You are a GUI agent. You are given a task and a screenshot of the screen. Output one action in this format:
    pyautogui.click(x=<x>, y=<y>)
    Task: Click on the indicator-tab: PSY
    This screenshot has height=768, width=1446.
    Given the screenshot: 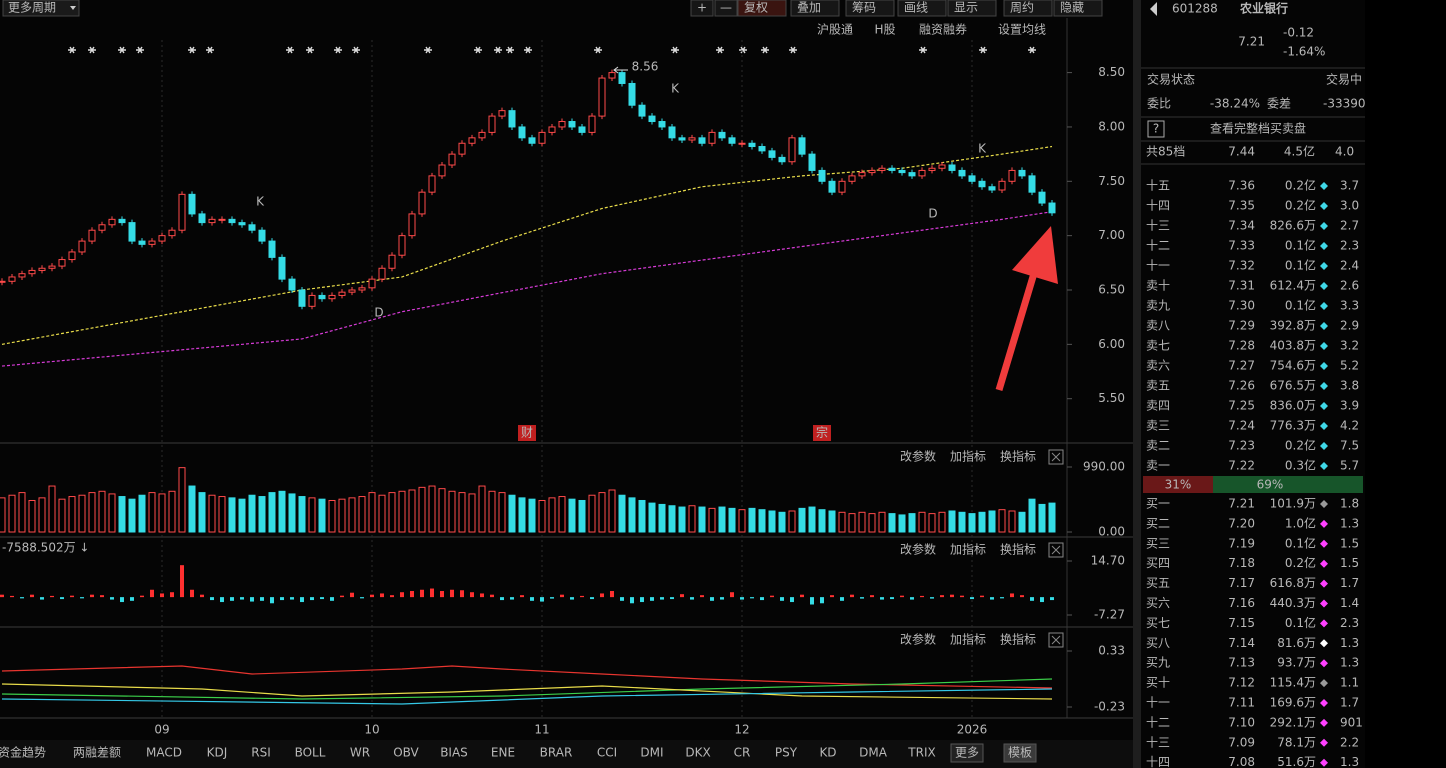 What is the action you would take?
    pyautogui.click(x=786, y=753)
    